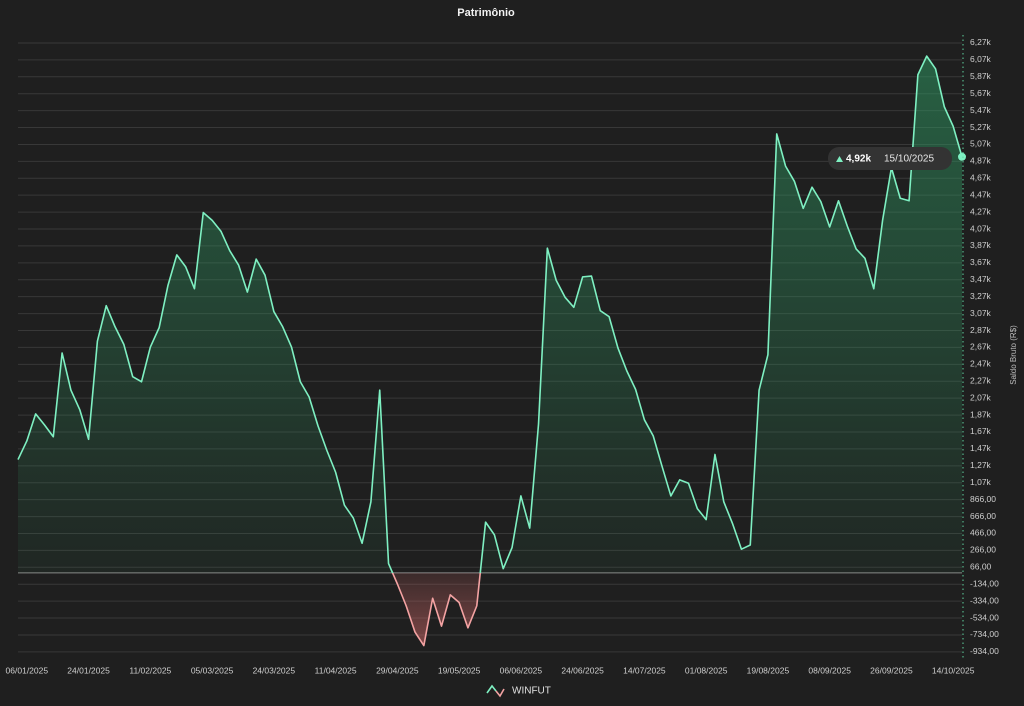 This screenshot has width=1024, height=706. I want to click on y-tick-label: 6,27k, so click(981, 42).